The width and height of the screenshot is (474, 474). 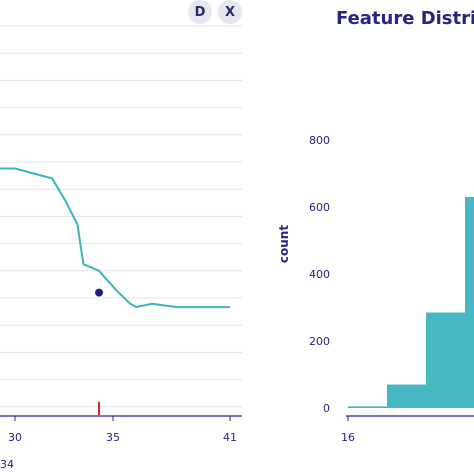 What do you see at coordinates (99, 292) in the screenshot?
I see `current-value-marker` at bounding box center [99, 292].